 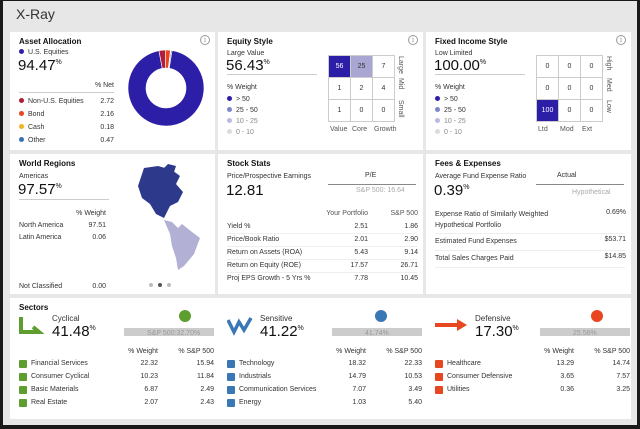 What do you see at coordinates (384, 89) in the screenshot?
I see `style-cell: 4` at bounding box center [384, 89].